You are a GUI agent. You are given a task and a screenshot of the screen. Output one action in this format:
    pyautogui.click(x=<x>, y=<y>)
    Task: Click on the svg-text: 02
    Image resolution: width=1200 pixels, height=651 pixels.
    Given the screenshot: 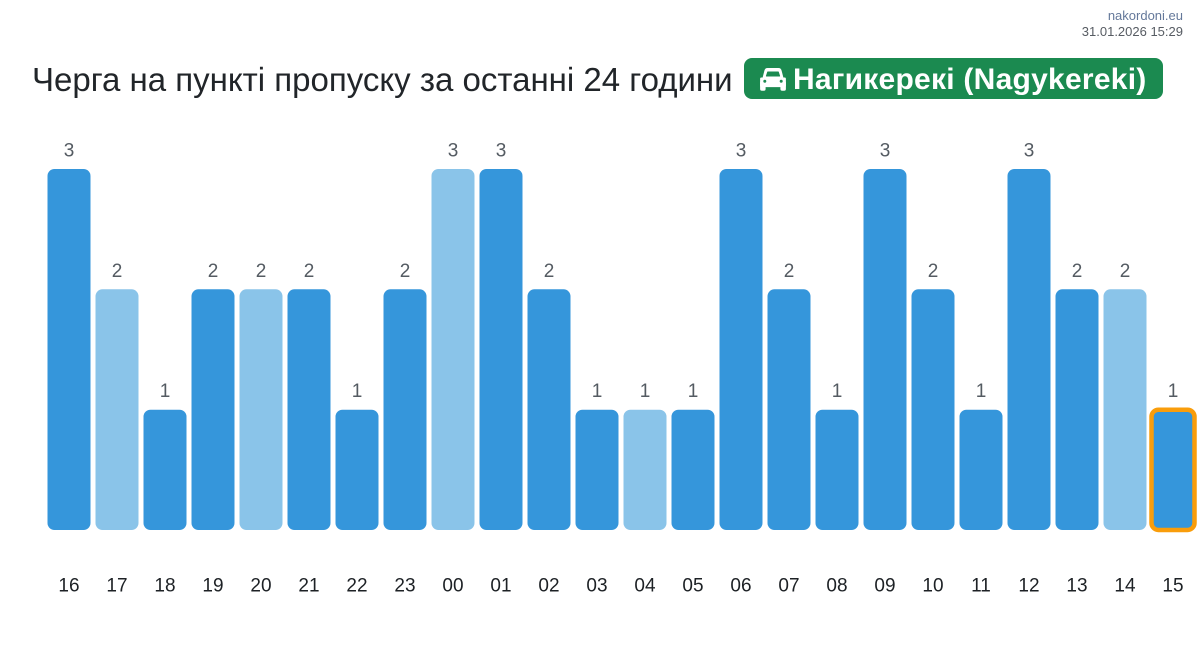 What is the action you would take?
    pyautogui.click(x=548, y=585)
    